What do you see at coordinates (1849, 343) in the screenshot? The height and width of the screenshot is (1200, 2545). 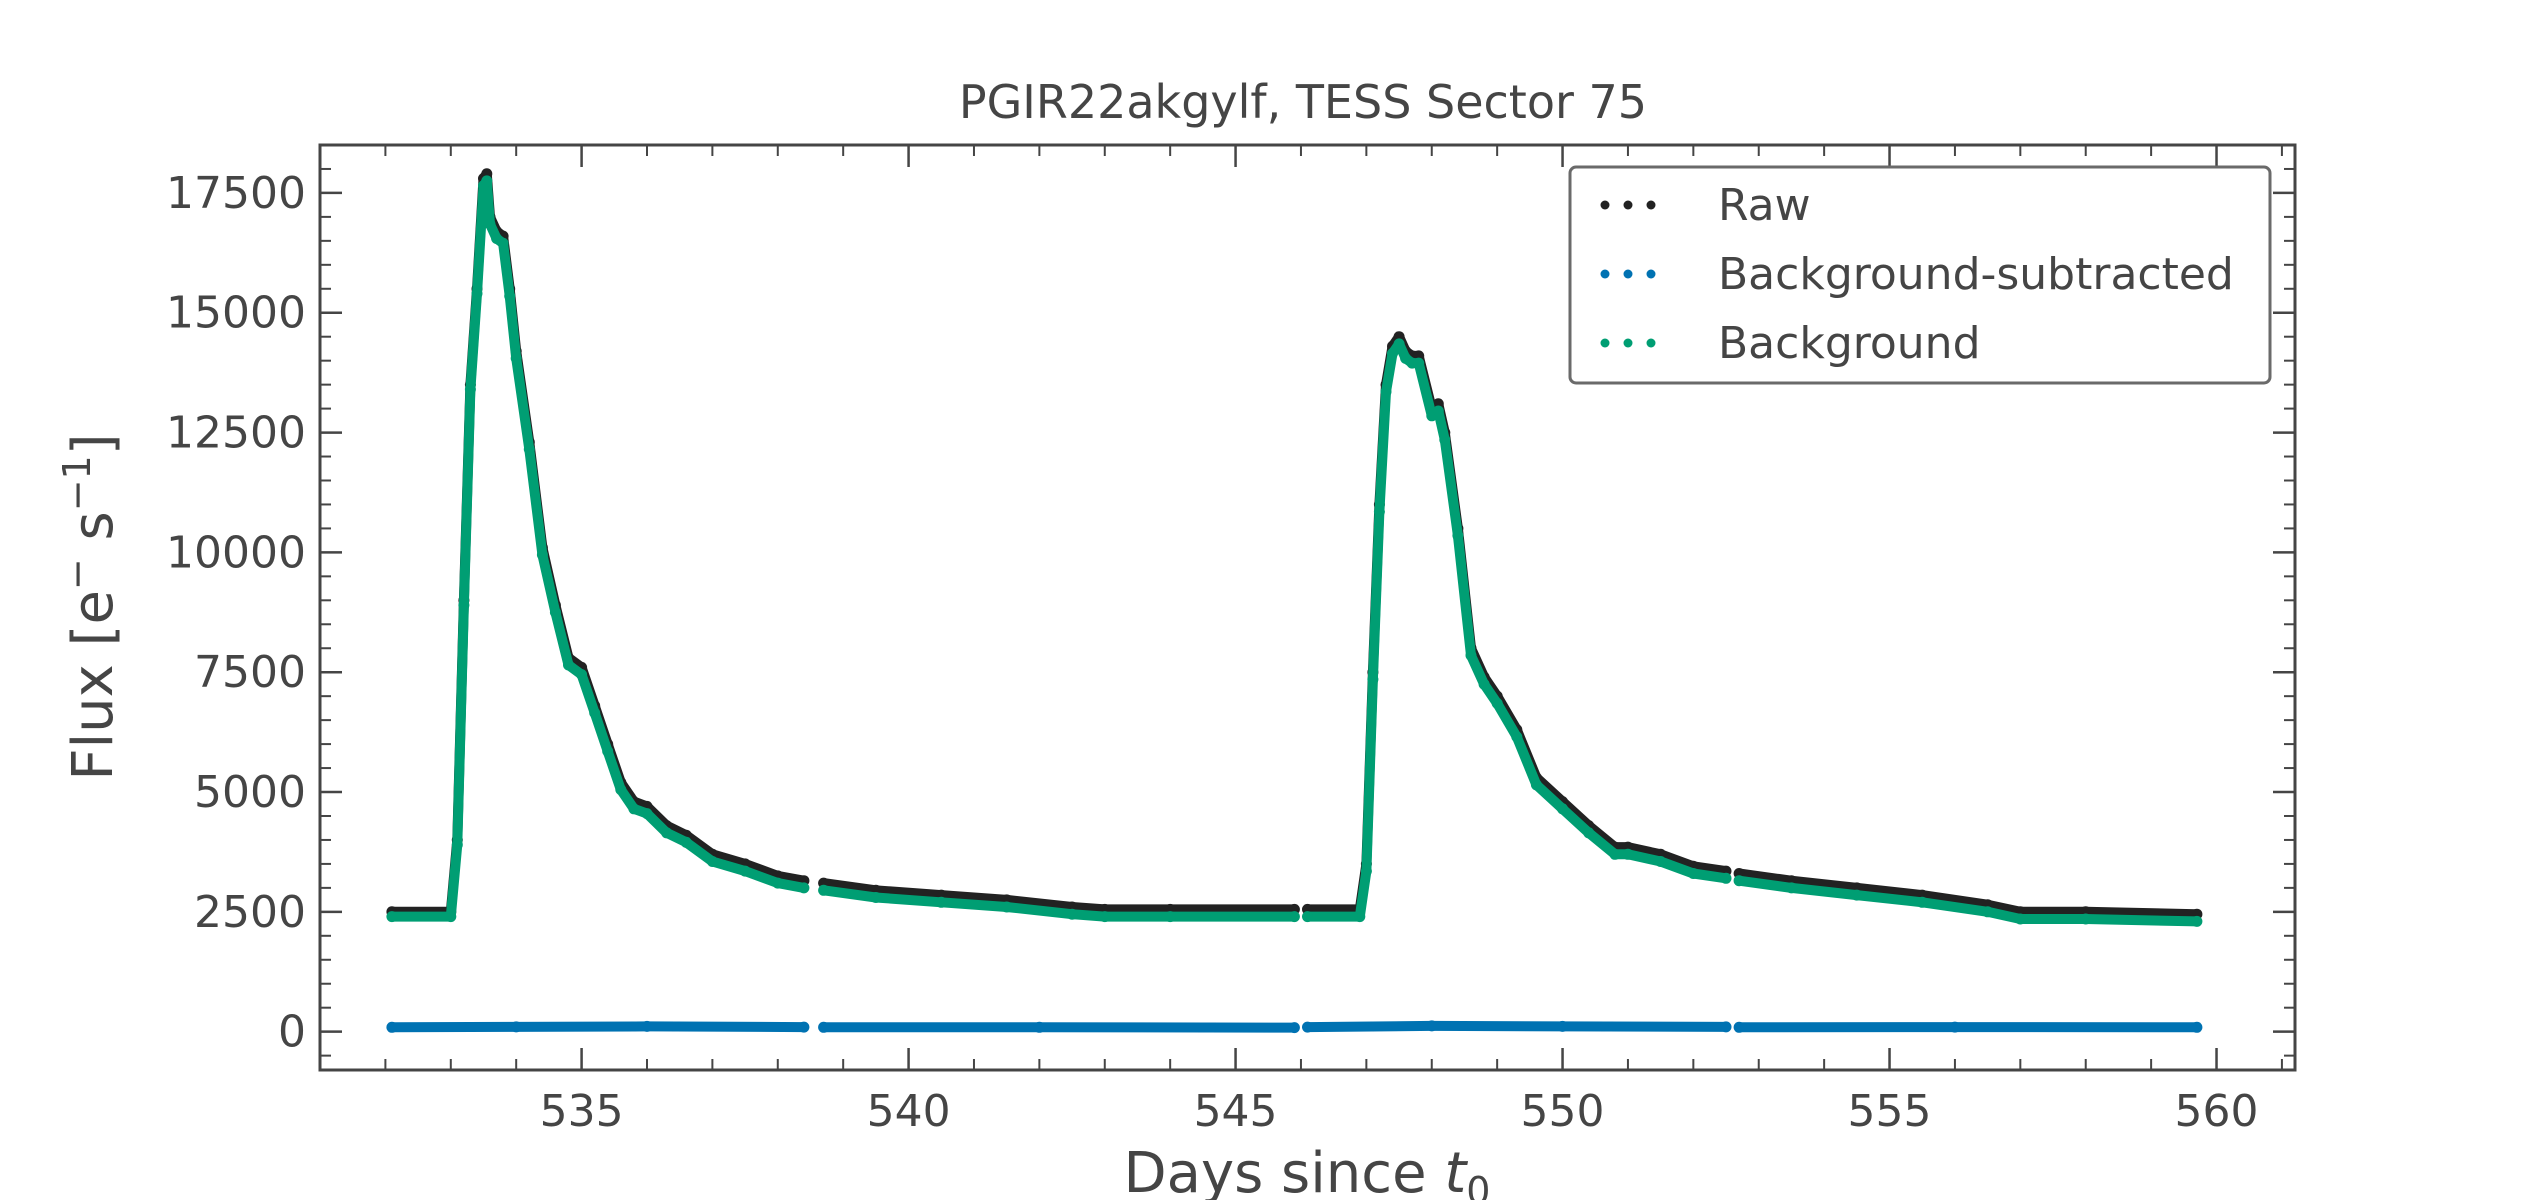 I see `legend-label: Background` at bounding box center [1849, 343].